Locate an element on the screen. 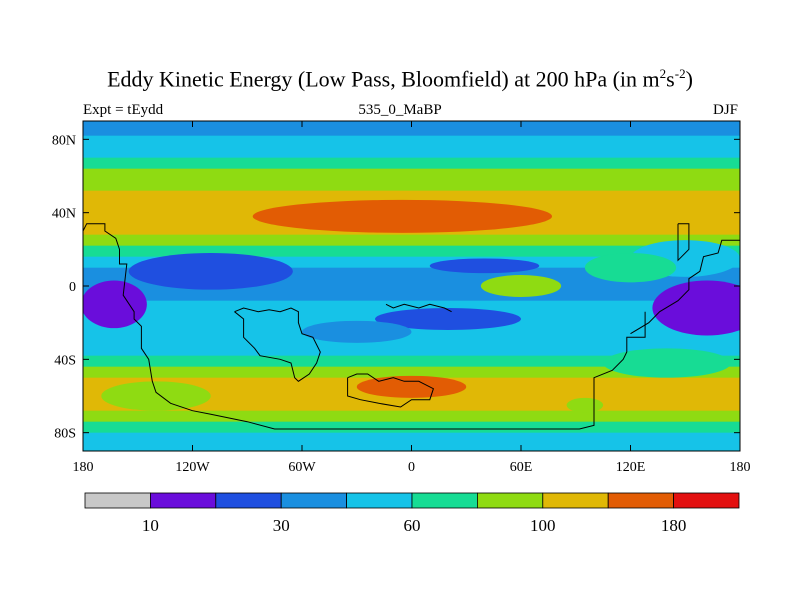  x-tick-label: 120W is located at coordinates (192, 467).